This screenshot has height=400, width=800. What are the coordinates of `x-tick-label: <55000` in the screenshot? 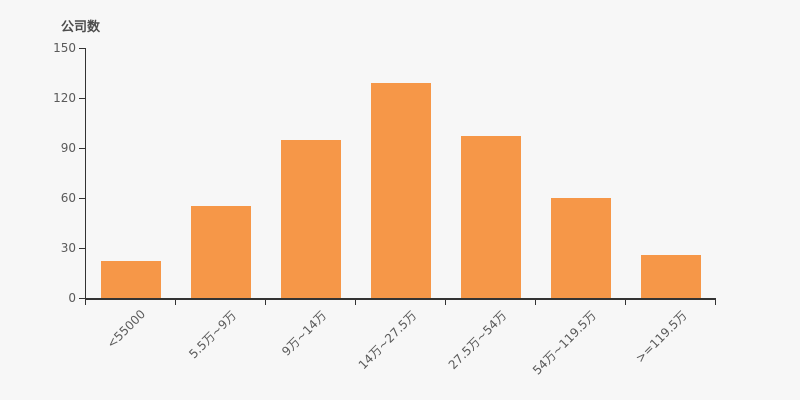 It's located at (125, 329).